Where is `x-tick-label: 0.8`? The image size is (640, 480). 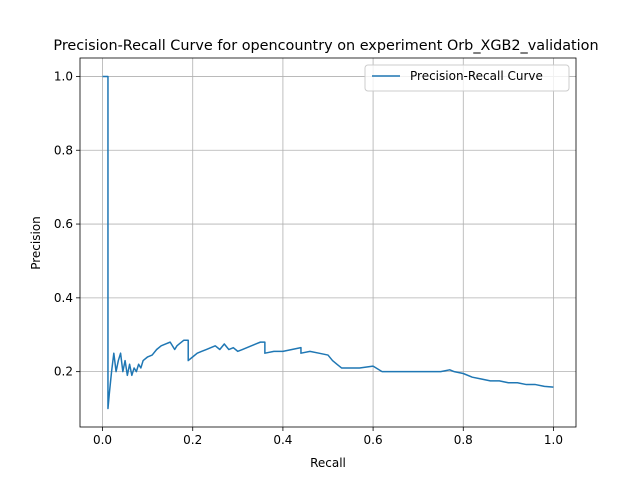
x-tick-label: 0.8 is located at coordinates (463, 440).